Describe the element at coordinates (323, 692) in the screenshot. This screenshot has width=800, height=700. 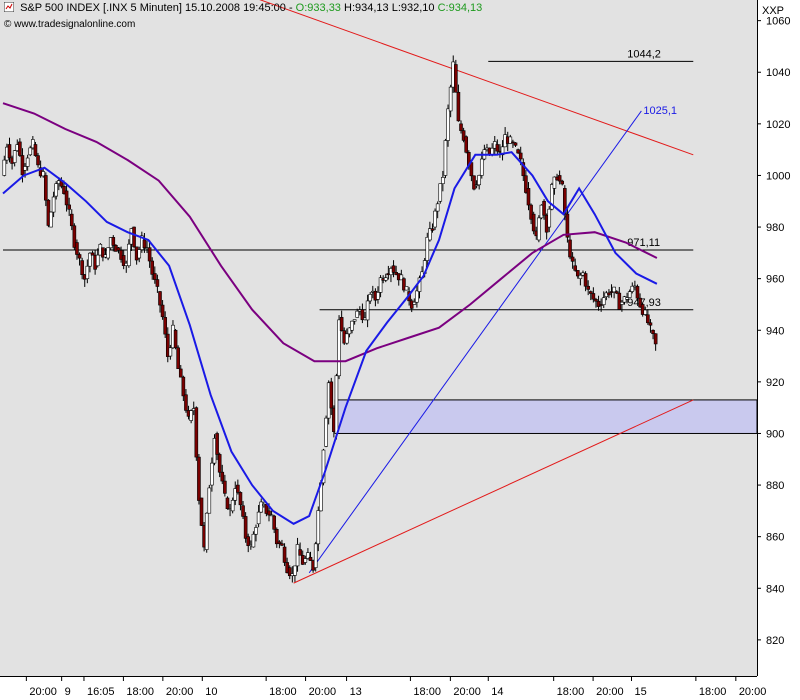
I see `x-tick-label: 20:00` at that location.